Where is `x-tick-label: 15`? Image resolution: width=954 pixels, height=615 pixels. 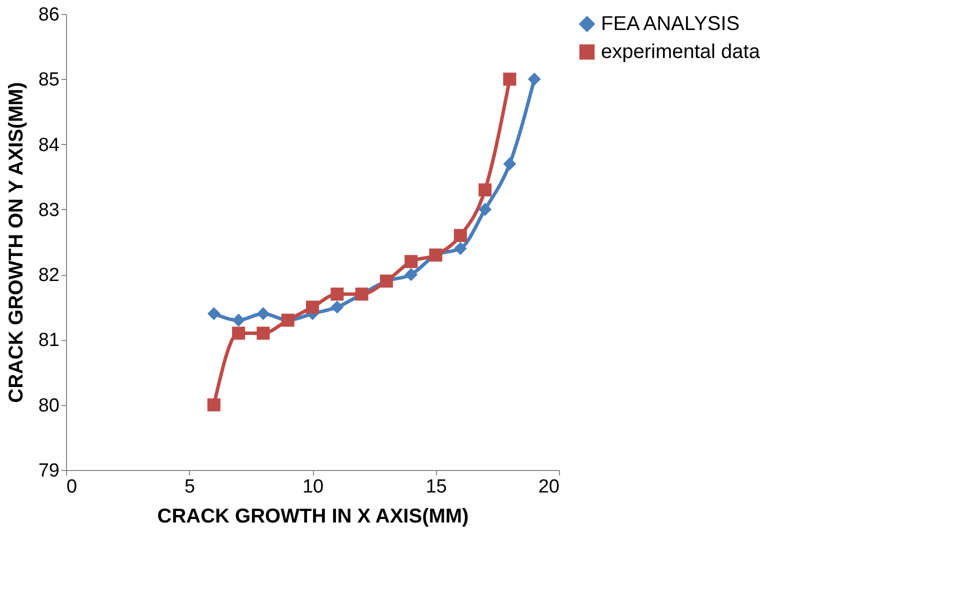
x-tick-label: 15 is located at coordinates (436, 487).